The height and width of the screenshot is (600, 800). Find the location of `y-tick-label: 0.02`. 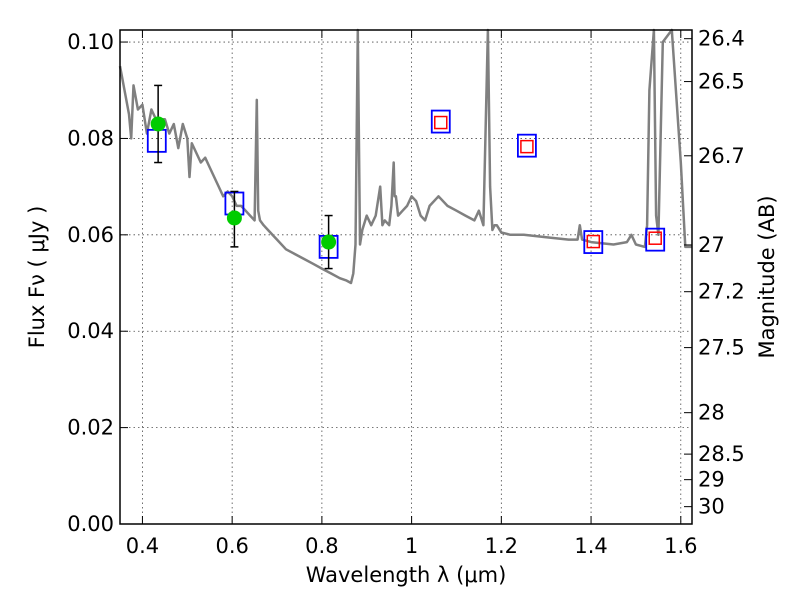

y-tick-label: 0.02 is located at coordinates (90, 428).